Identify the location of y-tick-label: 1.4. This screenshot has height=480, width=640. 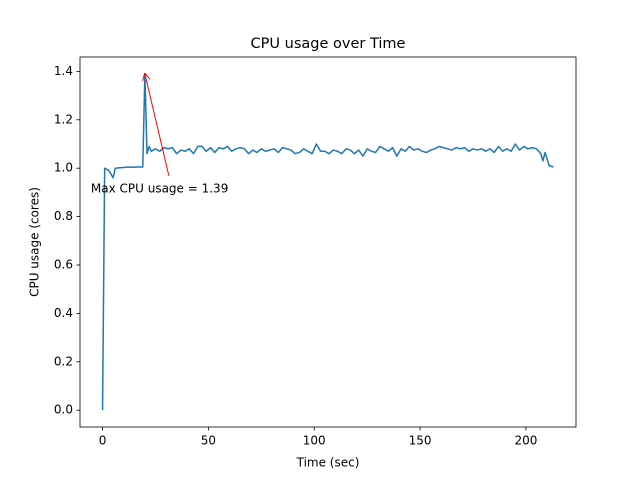
(63, 71).